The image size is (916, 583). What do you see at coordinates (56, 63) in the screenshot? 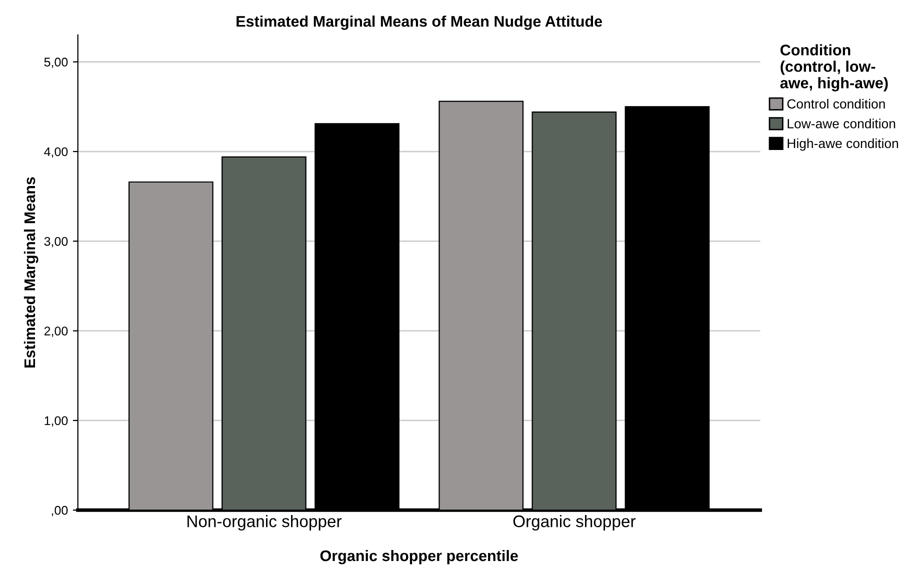
I see `y-tick-label: 5,00` at bounding box center [56, 63].